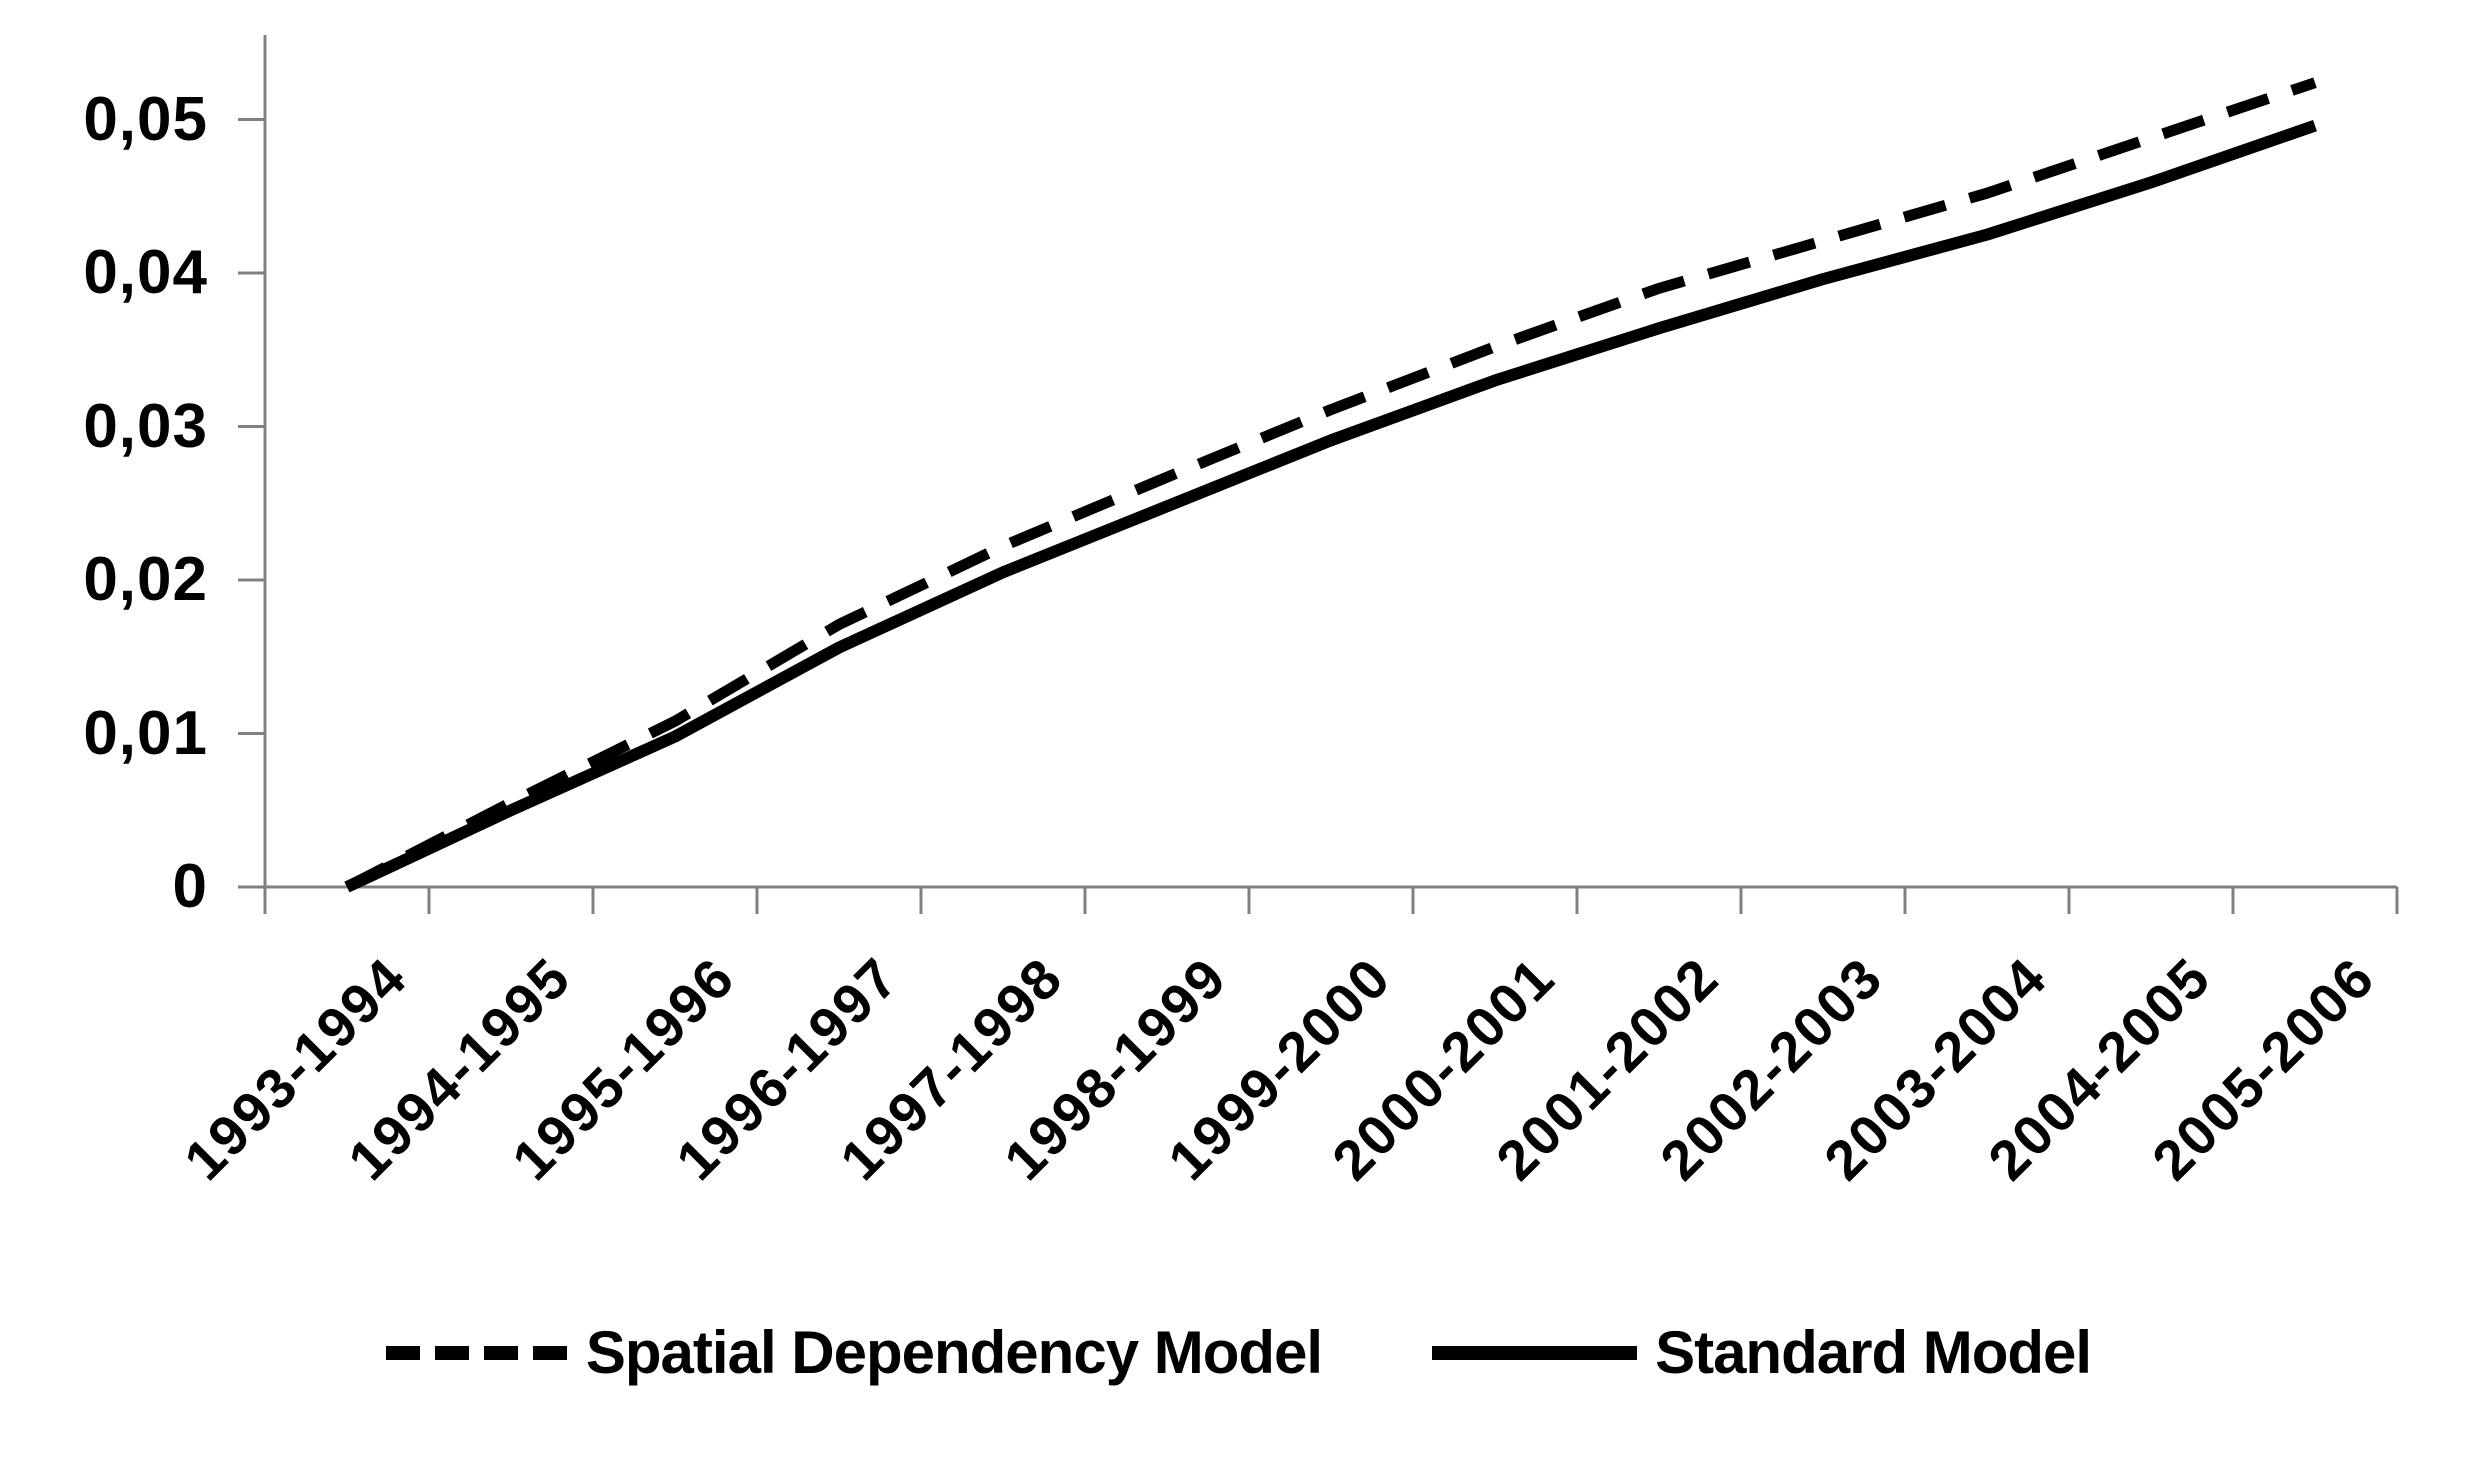  What do you see at coordinates (1535, 1352) in the screenshot?
I see `solid-line-swatch` at bounding box center [1535, 1352].